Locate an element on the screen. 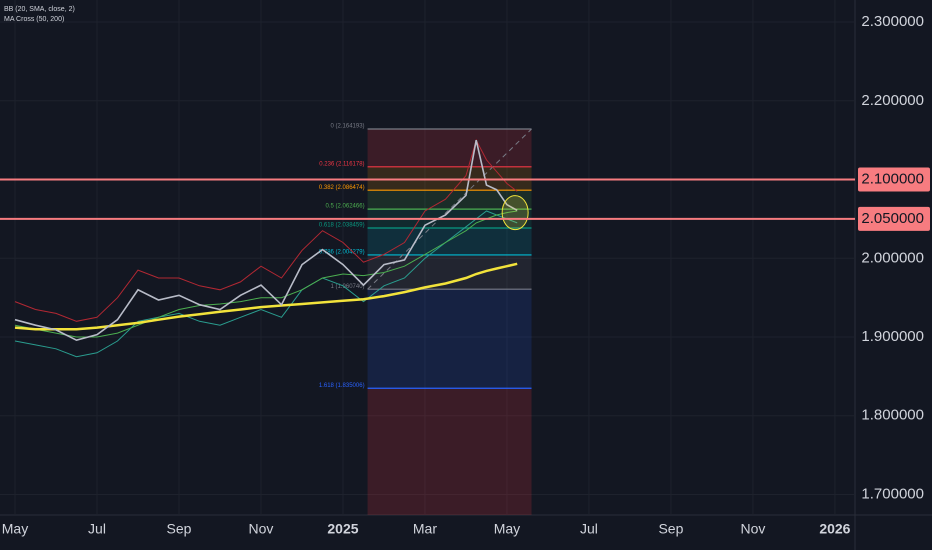 This screenshot has height=550, width=932. indicator-label: MA Cross (50, 200) is located at coordinates (34, 19).